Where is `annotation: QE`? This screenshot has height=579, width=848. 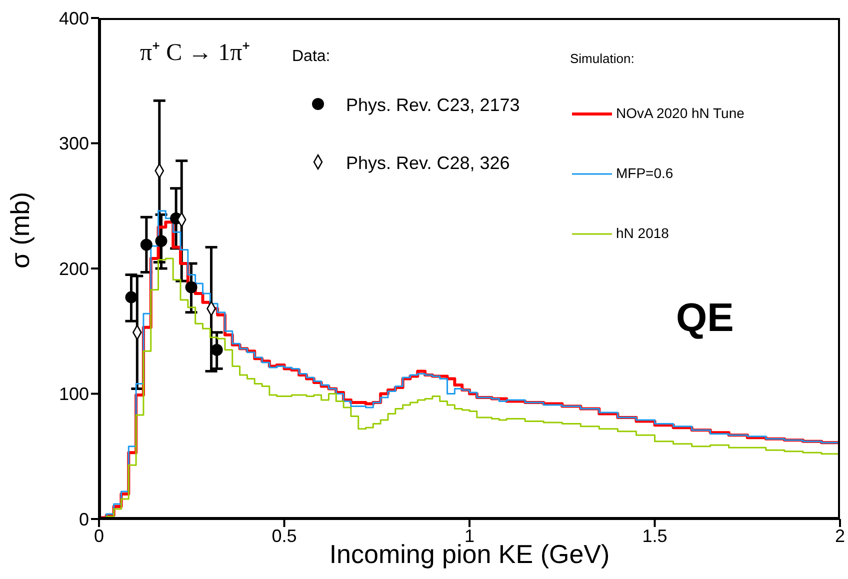 annotation: QE is located at coordinates (705, 318).